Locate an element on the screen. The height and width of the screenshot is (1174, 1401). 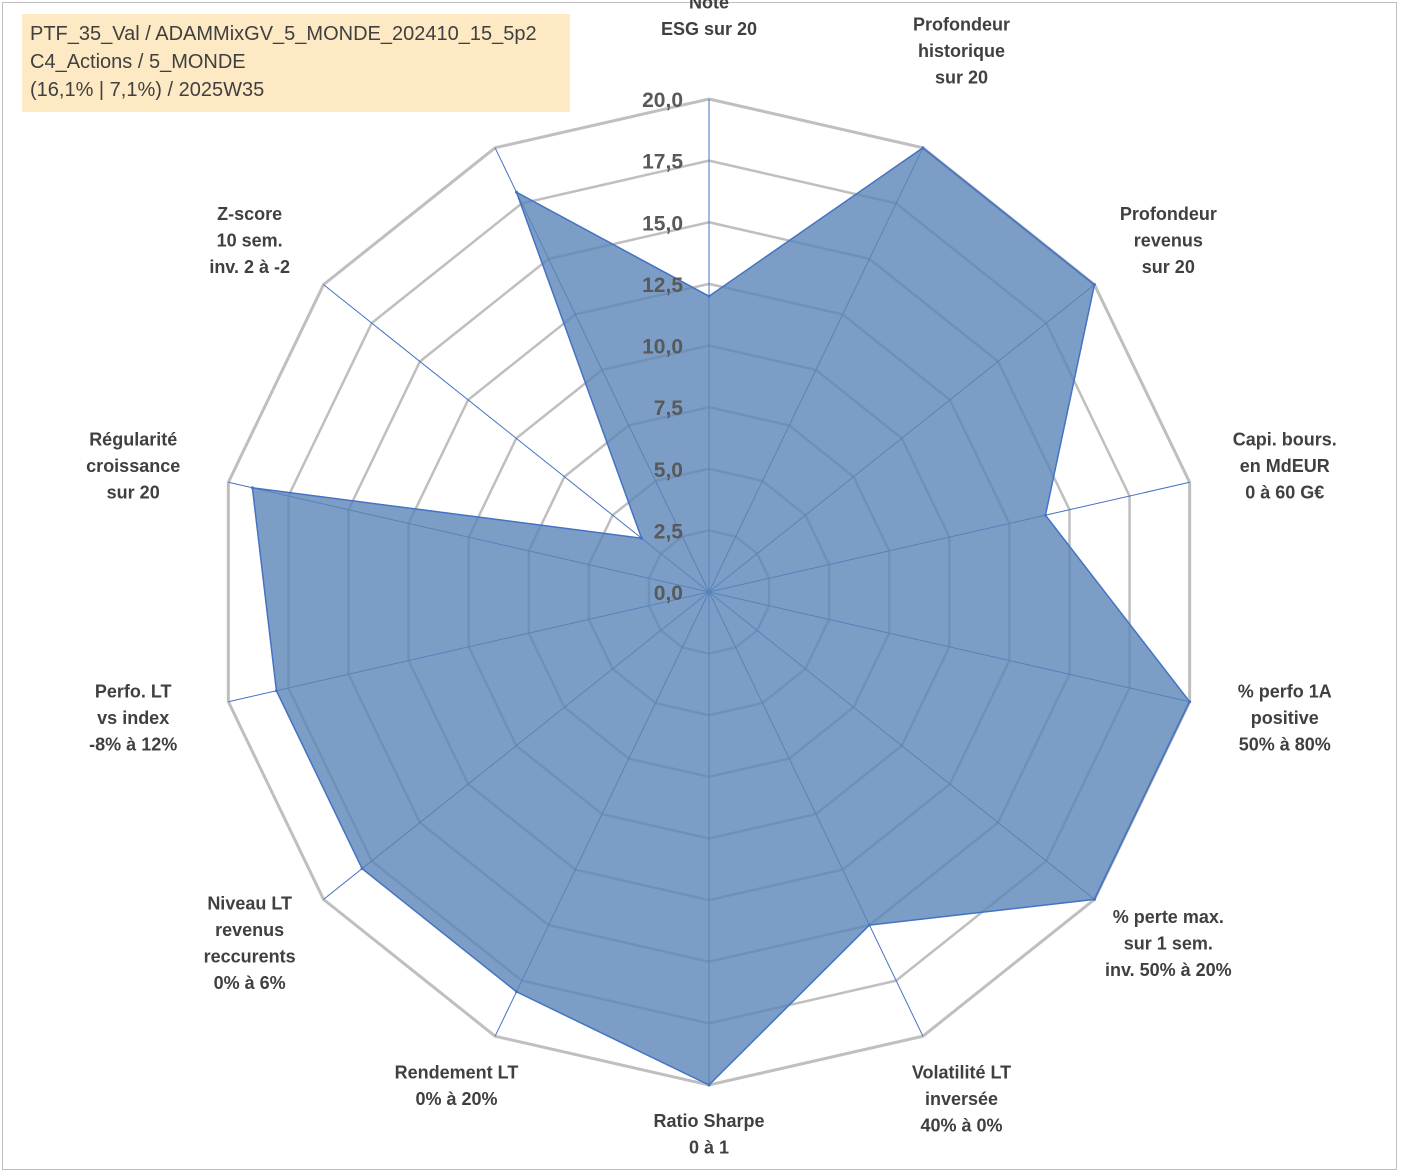
tick-label: 0,0 is located at coordinates (668, 593).